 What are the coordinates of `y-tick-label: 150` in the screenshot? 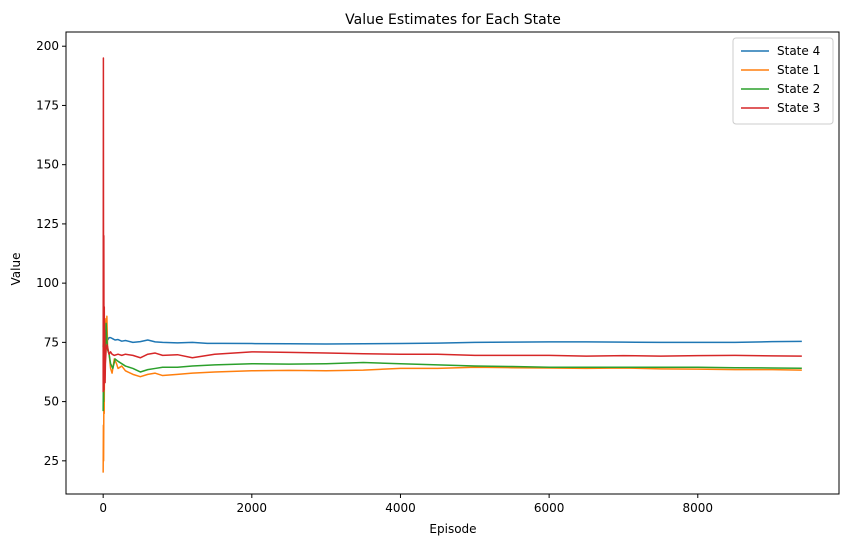 It's located at (47, 165).